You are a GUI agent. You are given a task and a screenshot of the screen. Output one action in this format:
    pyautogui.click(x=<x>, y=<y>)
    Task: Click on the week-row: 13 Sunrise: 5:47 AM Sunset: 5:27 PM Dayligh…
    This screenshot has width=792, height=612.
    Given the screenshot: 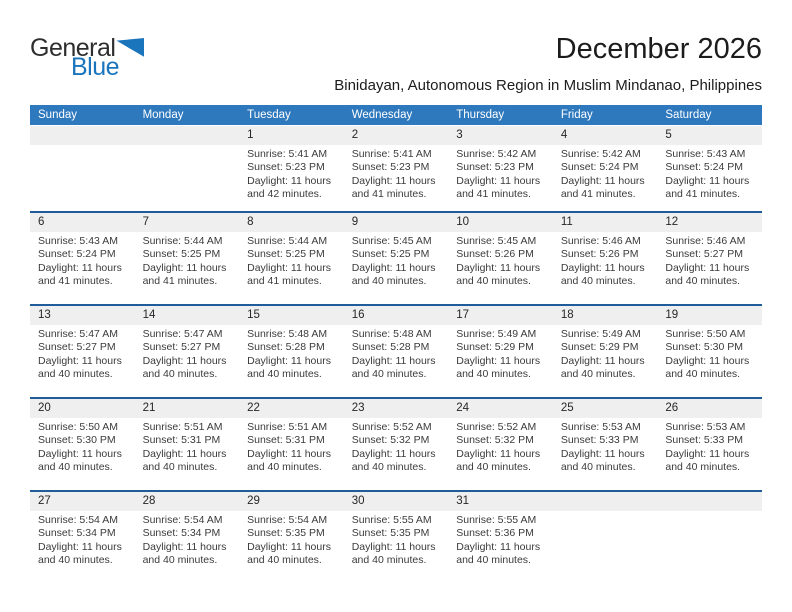 What is the action you would take?
    pyautogui.click(x=396, y=351)
    